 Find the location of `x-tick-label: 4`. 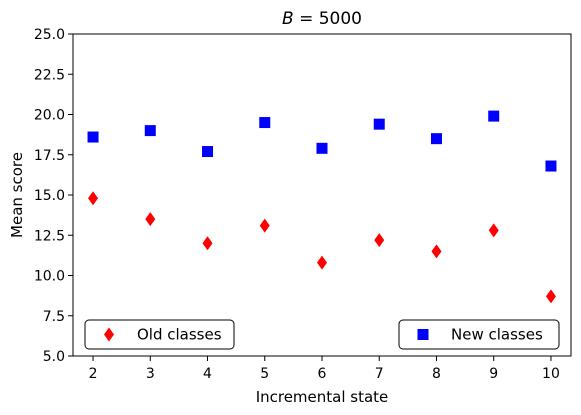

x-tick-label: 4 is located at coordinates (207, 374).